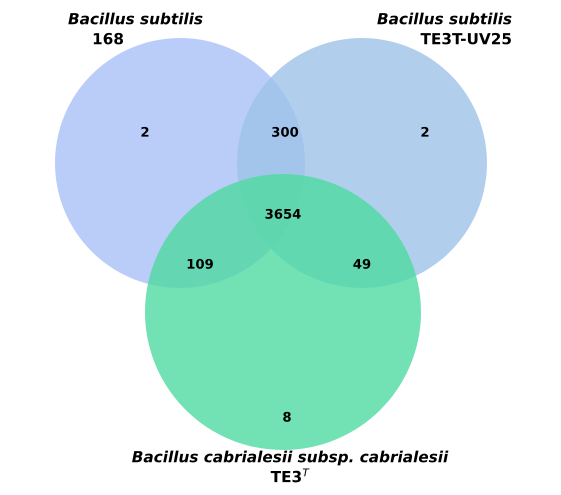  What do you see at coordinates (135, 28) in the screenshot?
I see `text: Bacillus subtilis 168` at bounding box center [135, 28].